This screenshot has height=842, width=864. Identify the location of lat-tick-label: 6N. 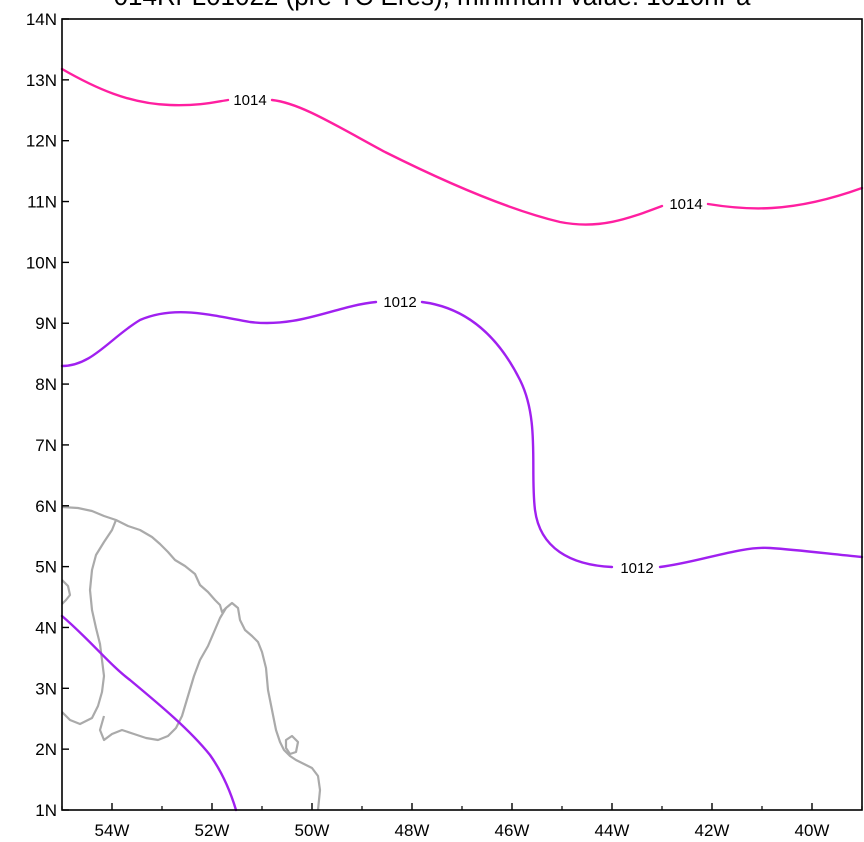
(46, 506).